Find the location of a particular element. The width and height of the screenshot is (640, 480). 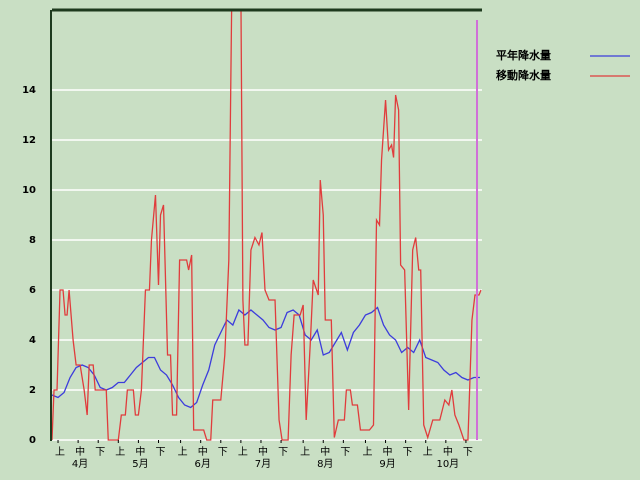

y-tick-label: 10 is located at coordinates (29, 190).